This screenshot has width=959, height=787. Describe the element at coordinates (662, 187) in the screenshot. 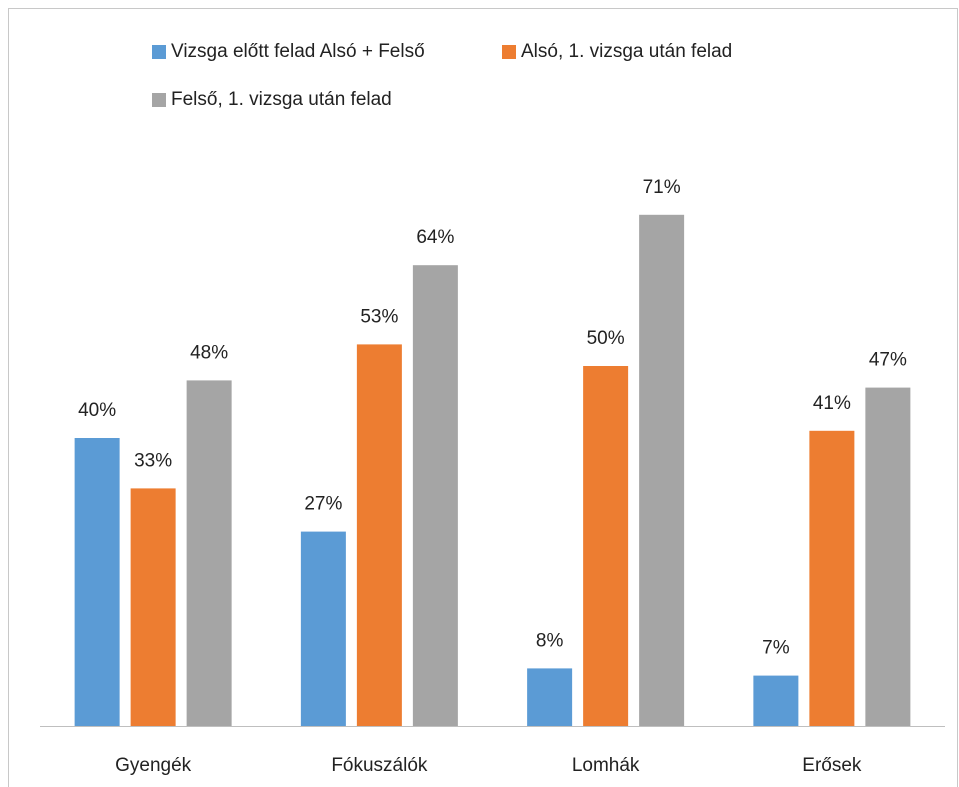

I see `data-label: 71%` at that location.